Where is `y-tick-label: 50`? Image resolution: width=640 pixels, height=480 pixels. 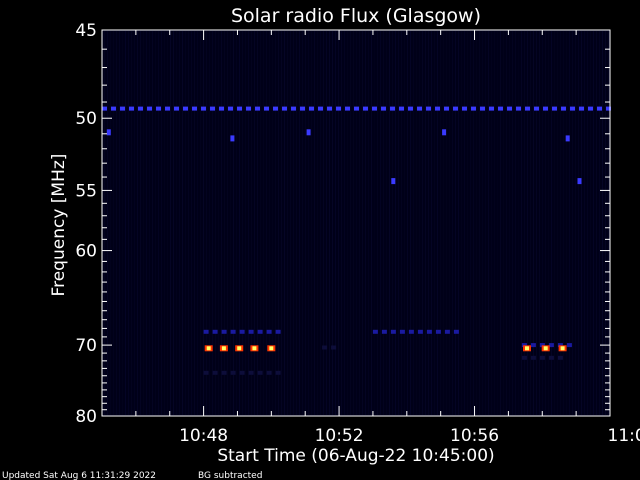
y-tick-label: 50 is located at coordinates (86, 119).